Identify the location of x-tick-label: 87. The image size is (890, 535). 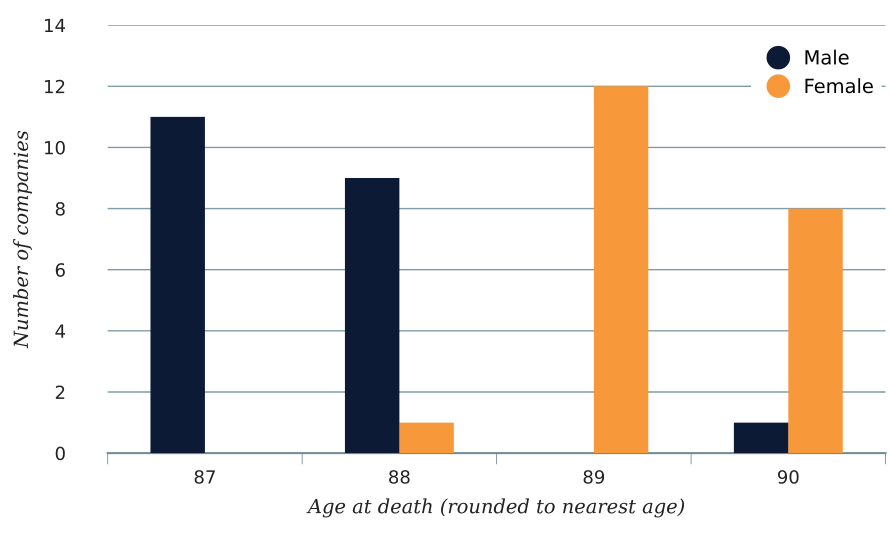
(204, 477).